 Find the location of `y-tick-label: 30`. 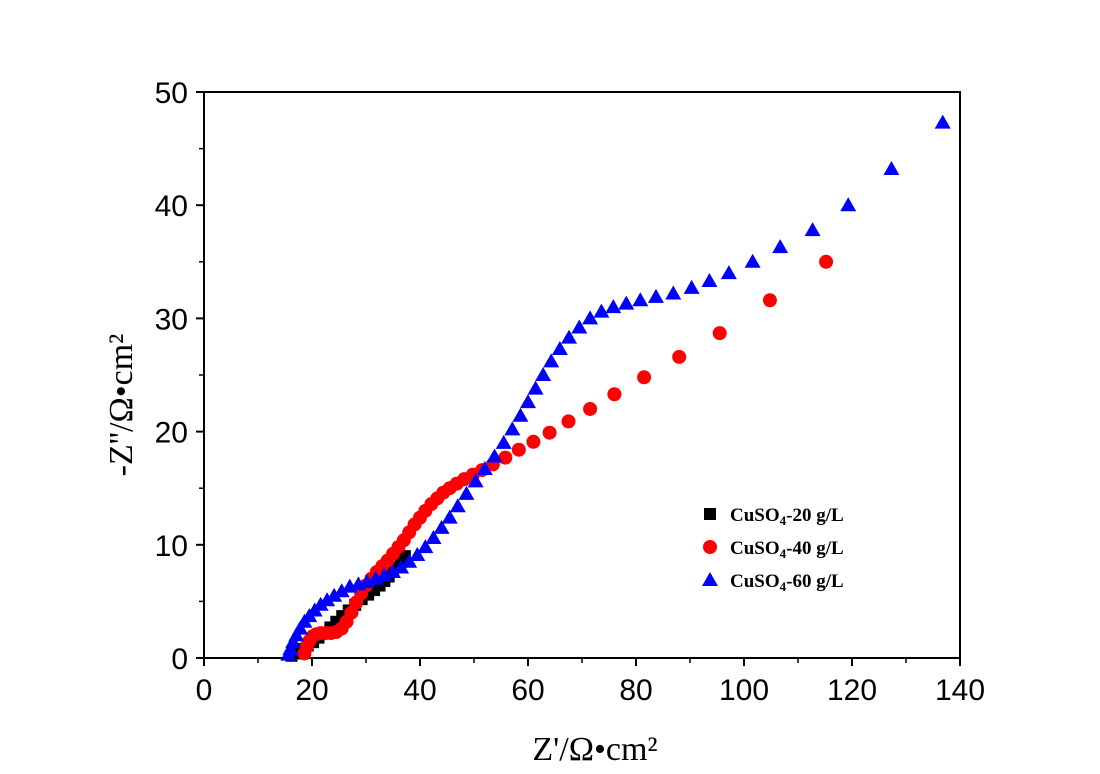

y-tick-label: 30 is located at coordinates (171, 319).